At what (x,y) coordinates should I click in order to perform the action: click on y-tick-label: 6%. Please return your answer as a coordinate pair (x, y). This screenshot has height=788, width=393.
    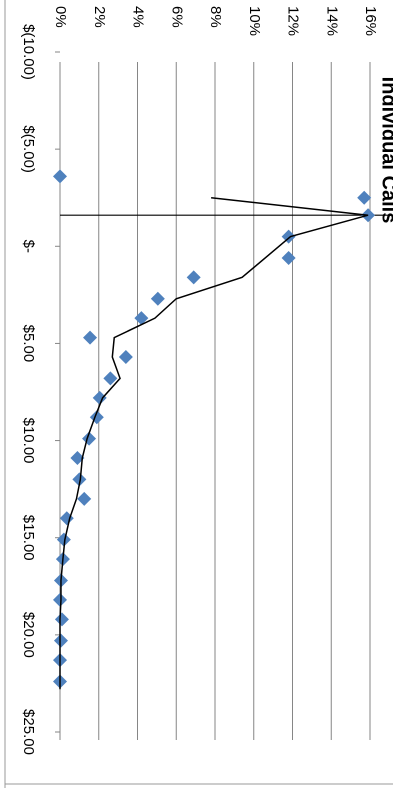
    Looking at the image, I should click on (176, 17).